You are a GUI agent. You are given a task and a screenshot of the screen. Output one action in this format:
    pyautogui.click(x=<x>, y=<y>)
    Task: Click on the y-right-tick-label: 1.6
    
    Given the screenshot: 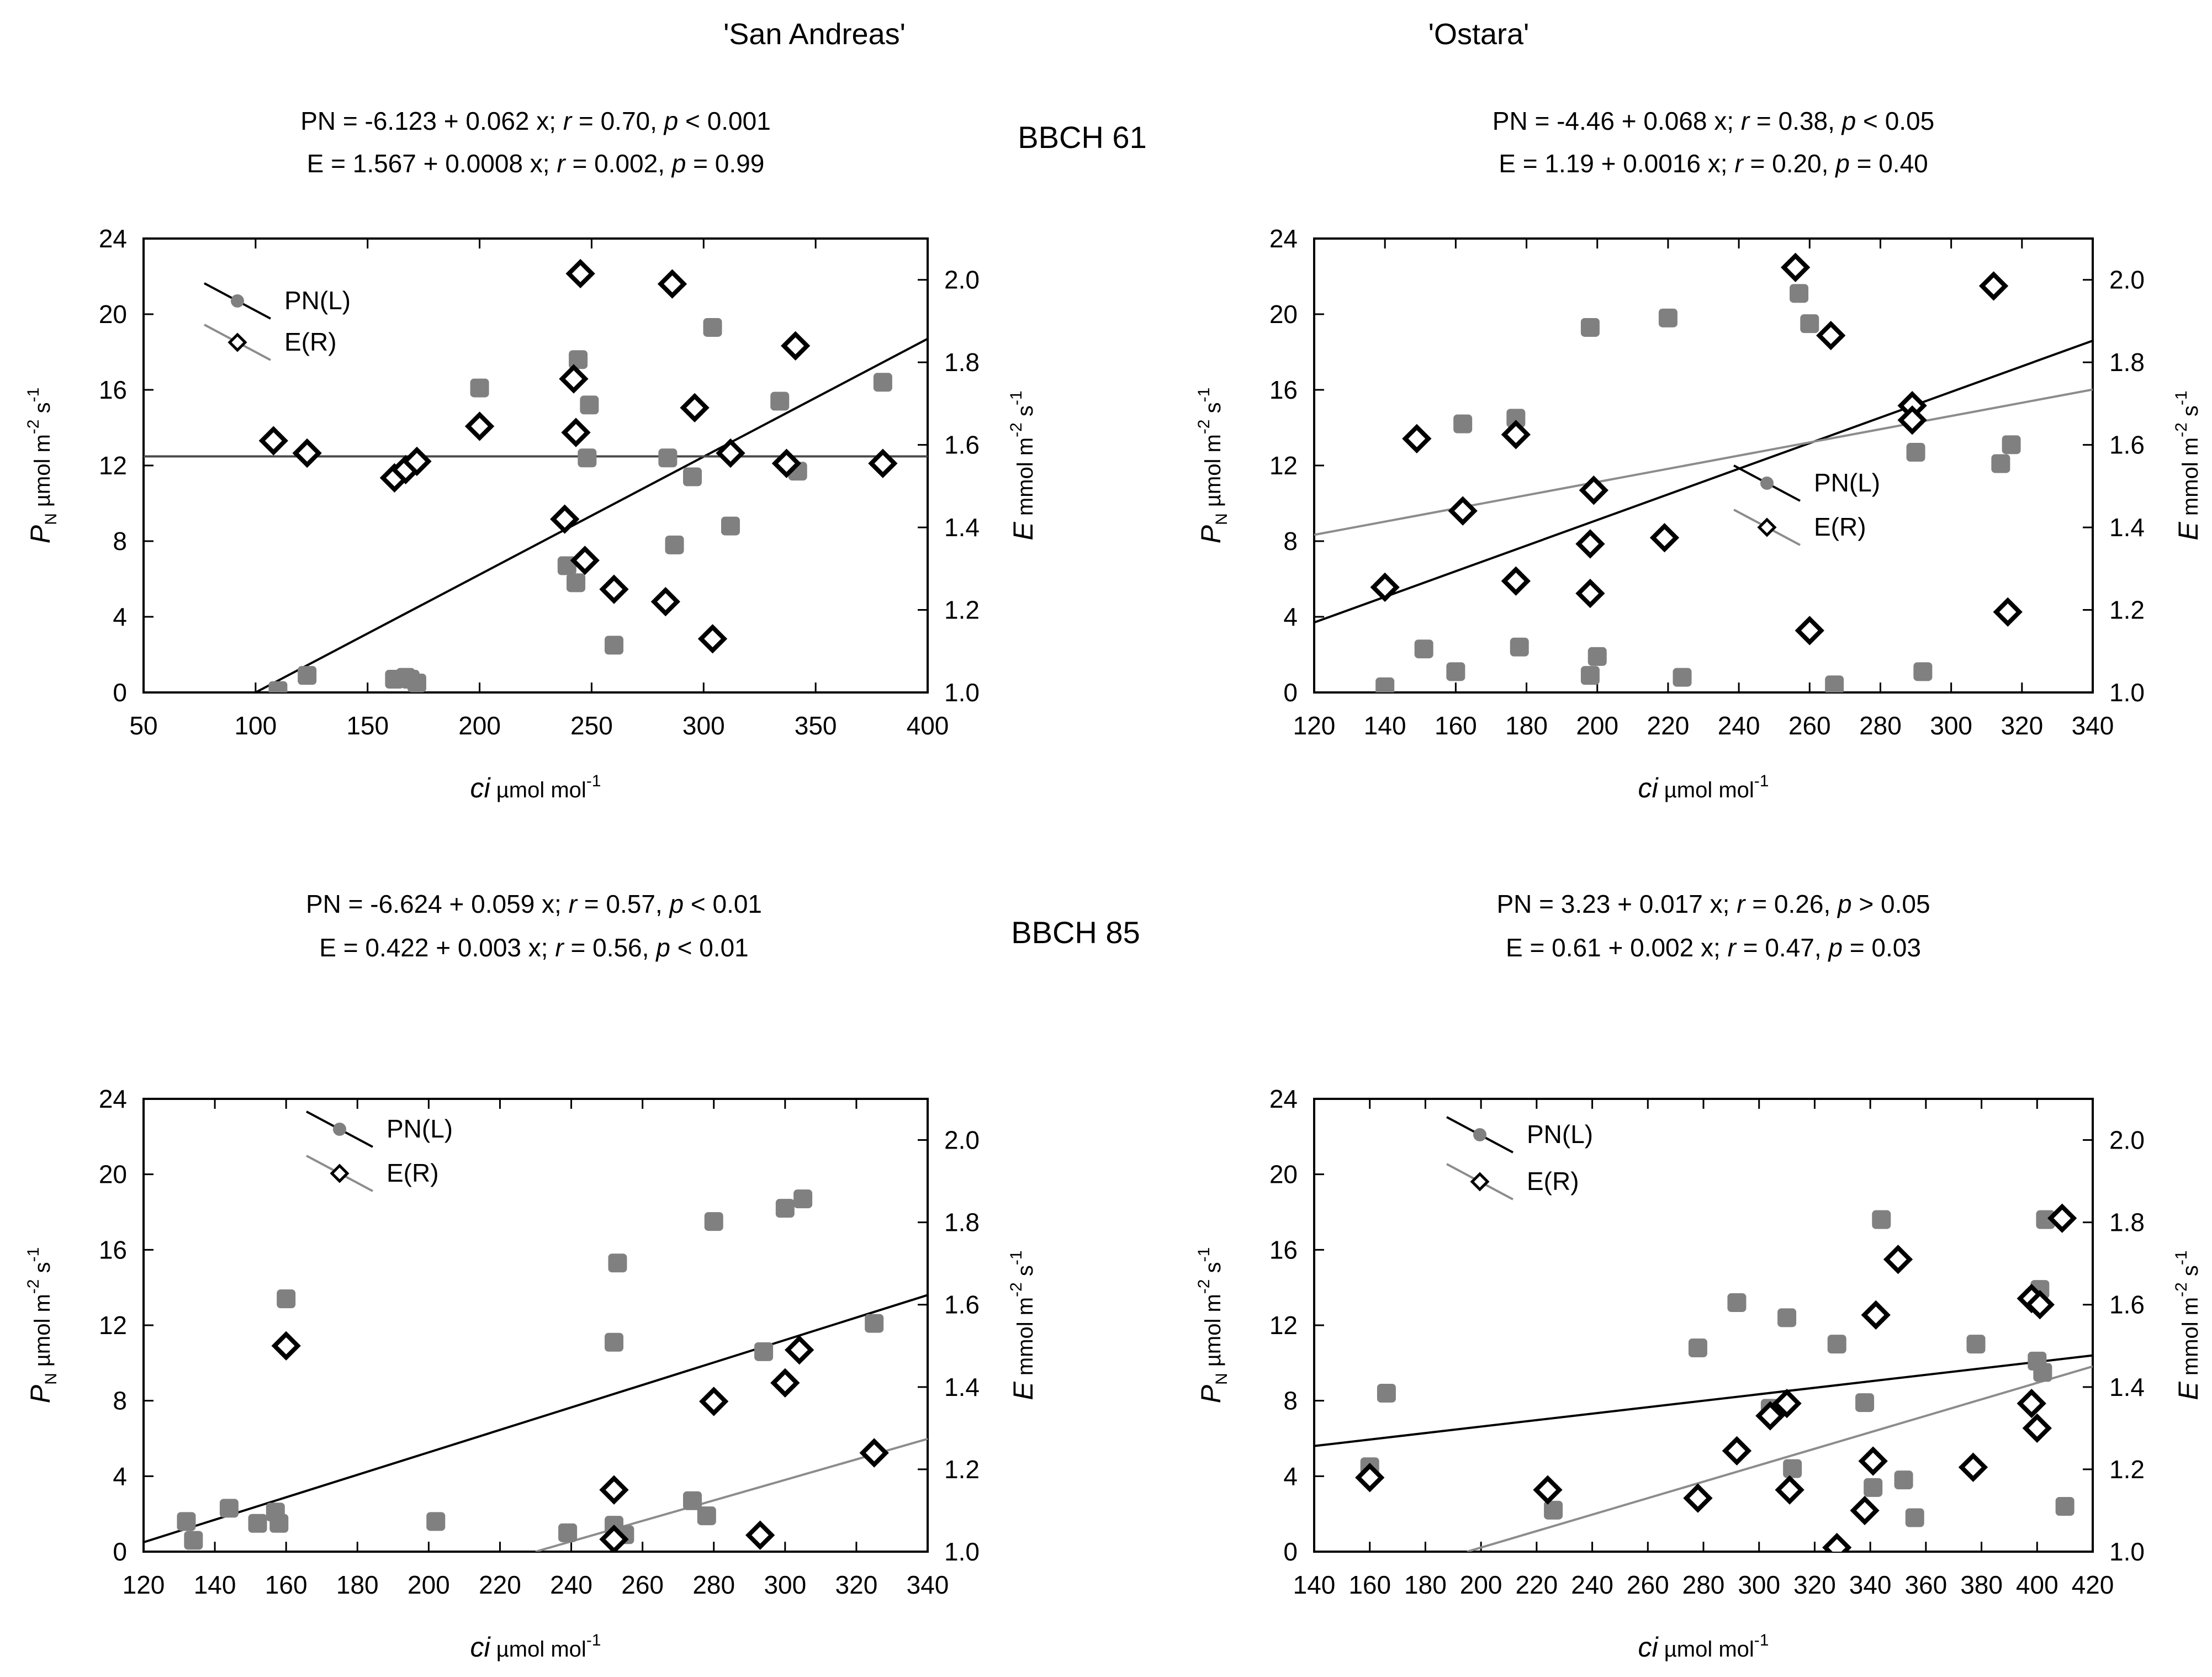 What is the action you would take?
    pyautogui.click(x=2127, y=445)
    